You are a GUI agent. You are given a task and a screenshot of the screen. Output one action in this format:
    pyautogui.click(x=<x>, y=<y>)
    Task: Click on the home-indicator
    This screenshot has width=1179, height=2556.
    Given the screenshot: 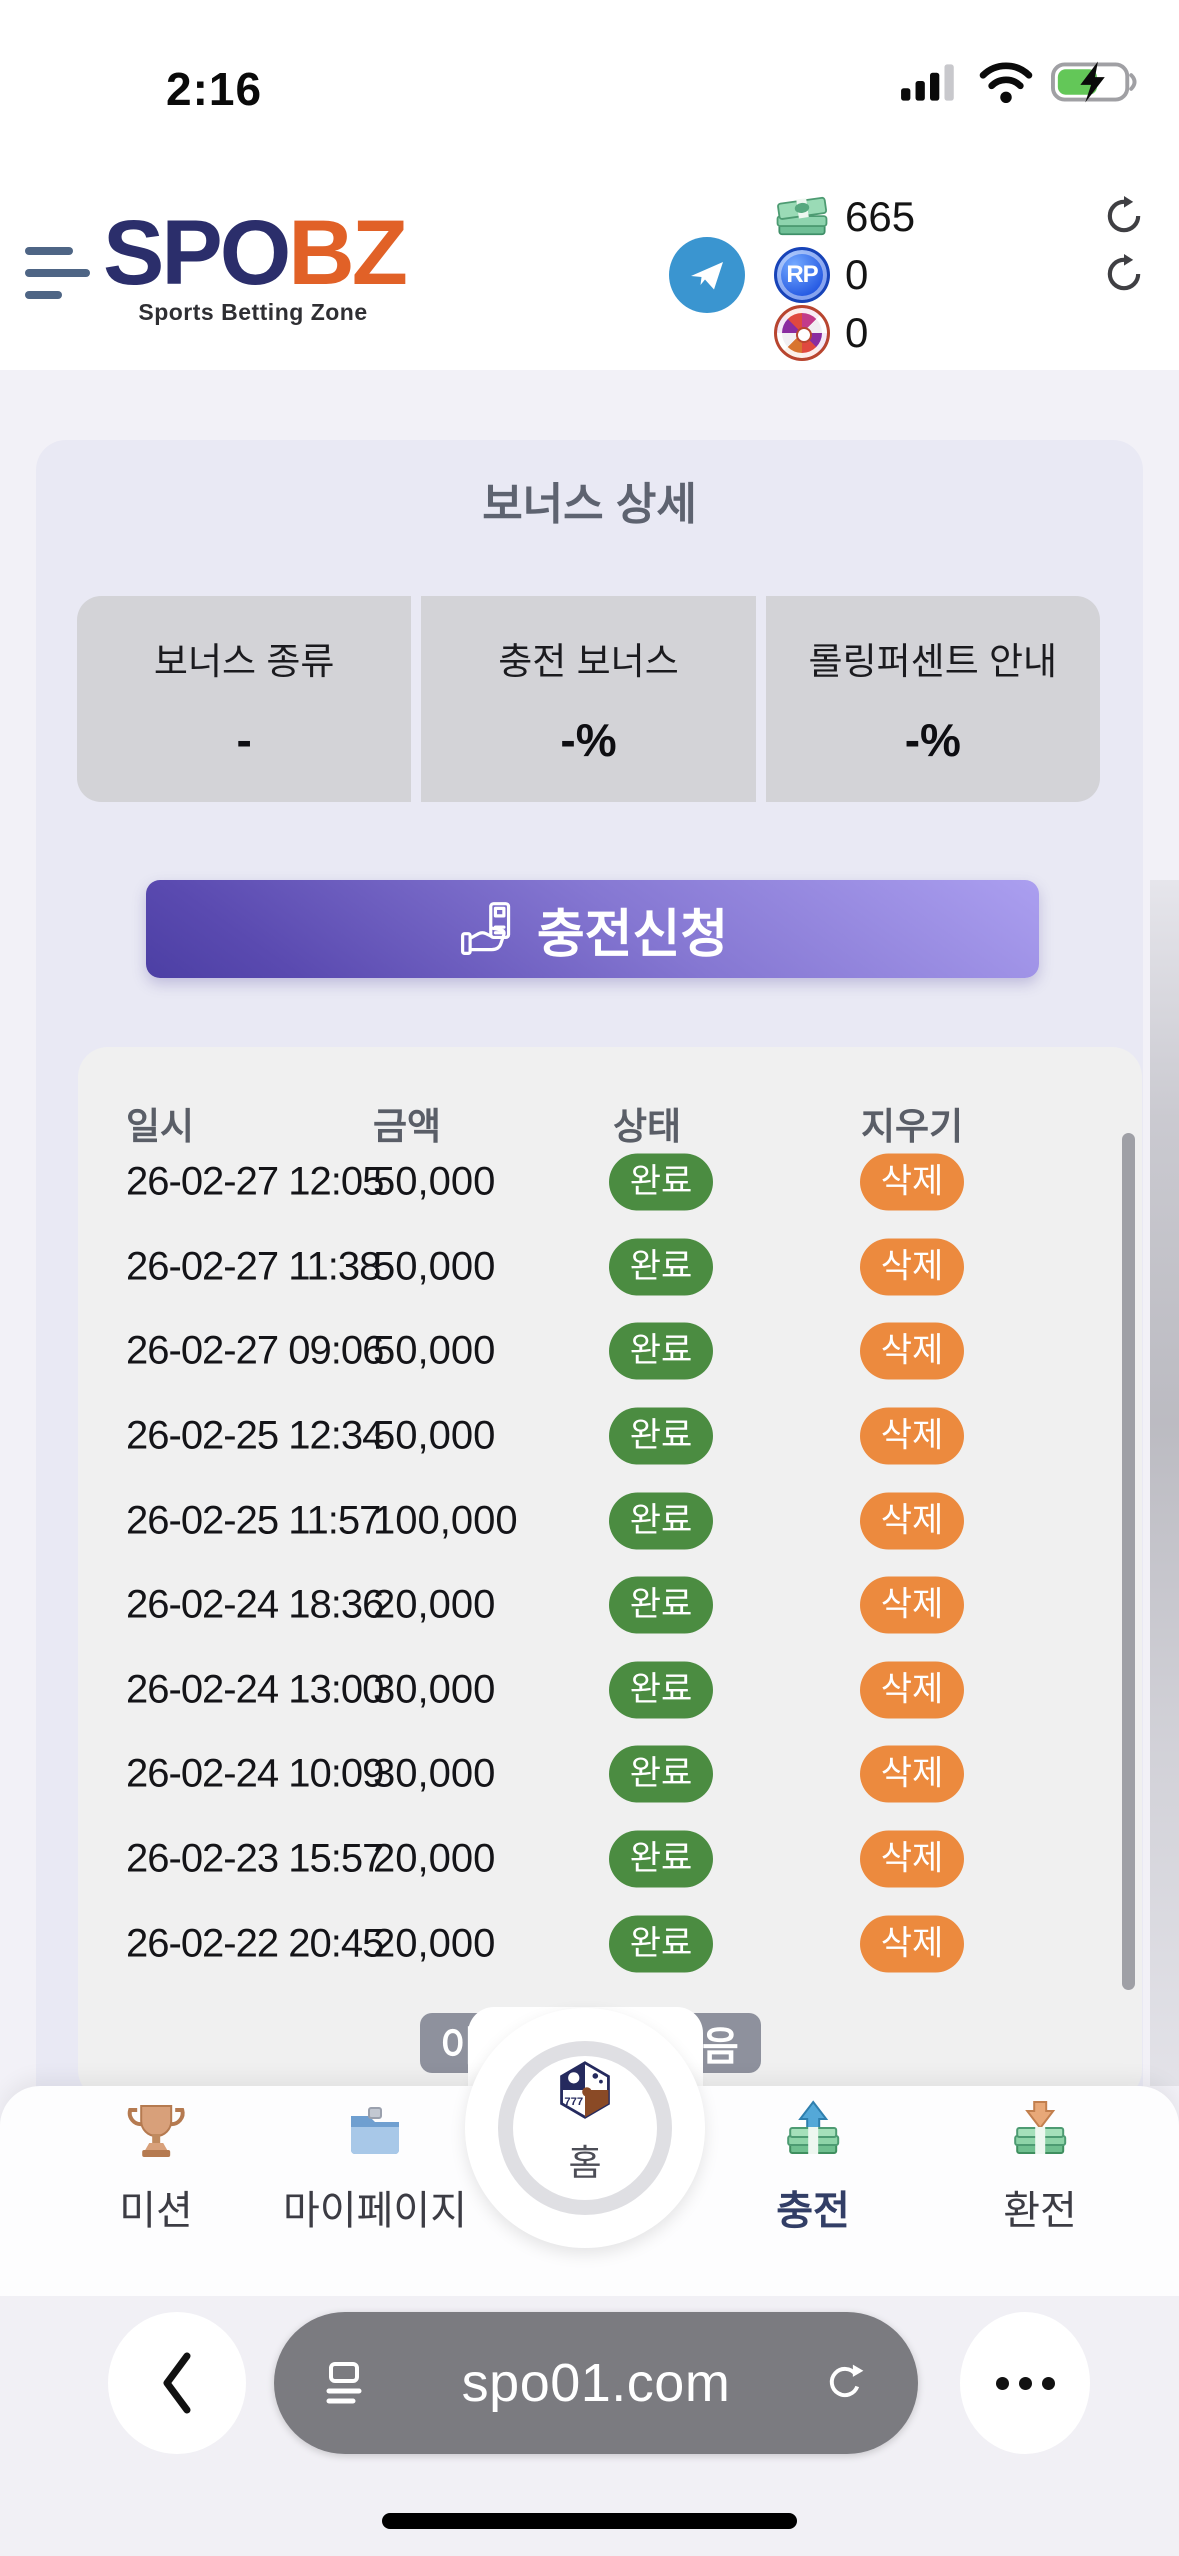 What is the action you would take?
    pyautogui.click(x=589, y=2521)
    